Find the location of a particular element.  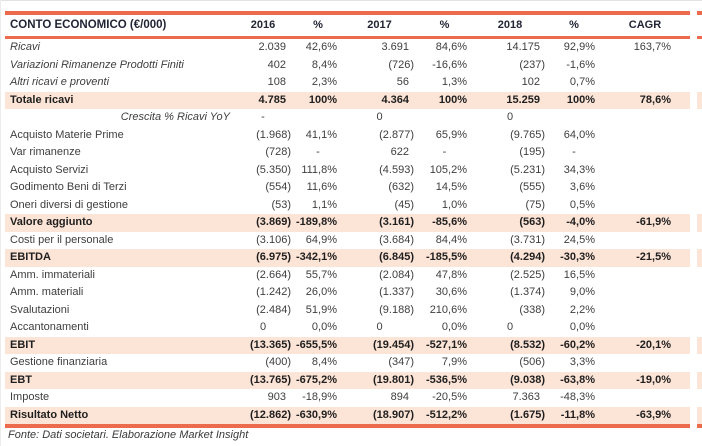

cell-value: 1,0% is located at coordinates (454, 204).